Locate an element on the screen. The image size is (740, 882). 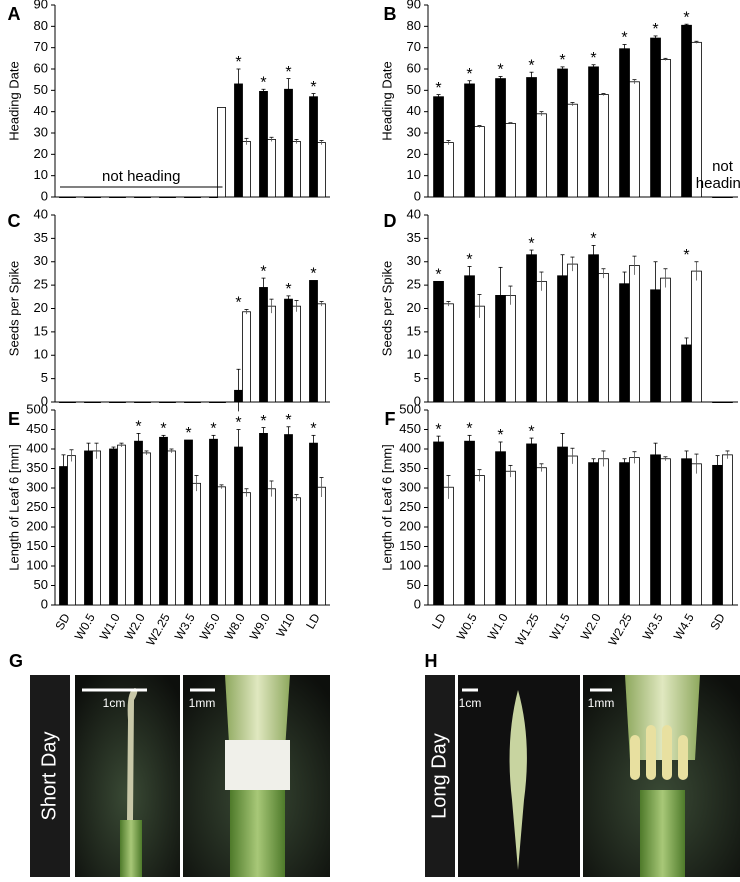
x-tick-label: W1.0 is located at coordinates (498, 627).